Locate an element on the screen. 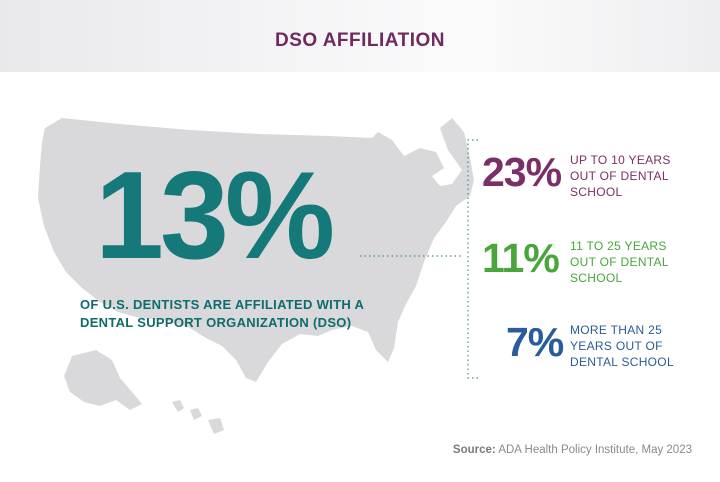 The height and width of the screenshot is (482, 720). stat-description-line: DENTAL SCHOOL is located at coordinates (622, 362).